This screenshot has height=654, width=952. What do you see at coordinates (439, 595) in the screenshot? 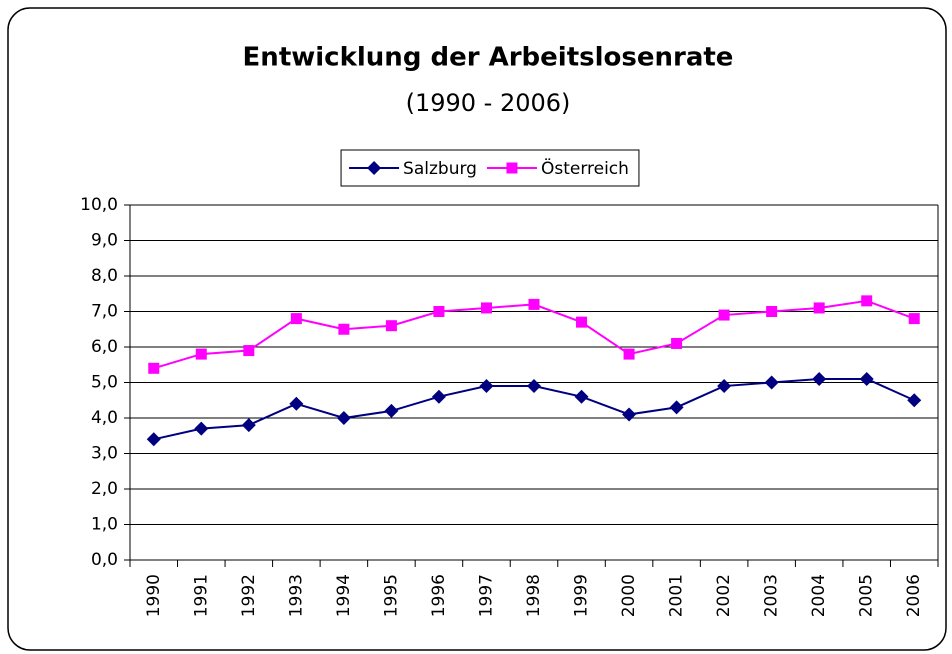
I see `x-tick-label: 1996` at bounding box center [439, 595].